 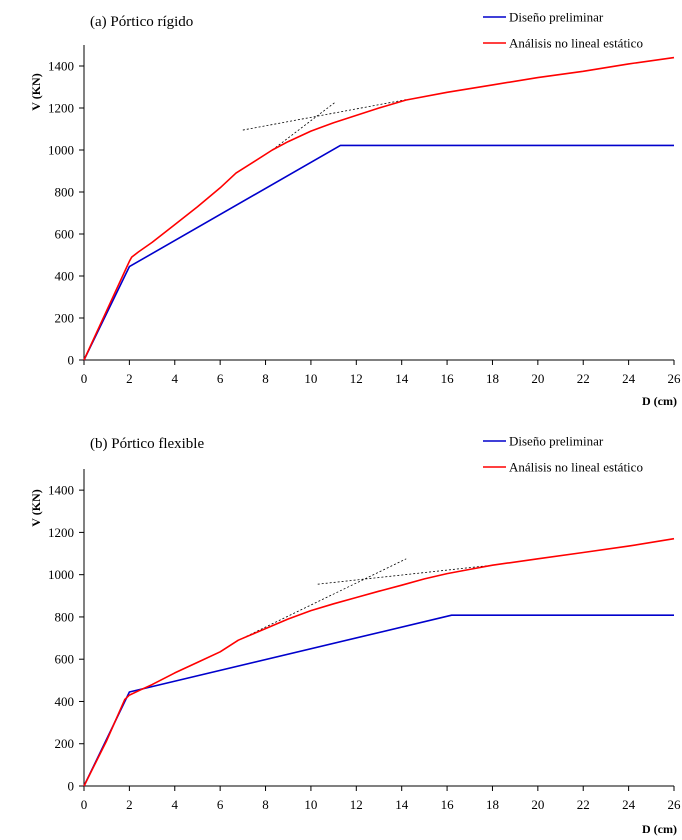 What do you see at coordinates (147, 444) in the screenshot?
I see `chart-title: (b) Pórtico flexible` at bounding box center [147, 444].